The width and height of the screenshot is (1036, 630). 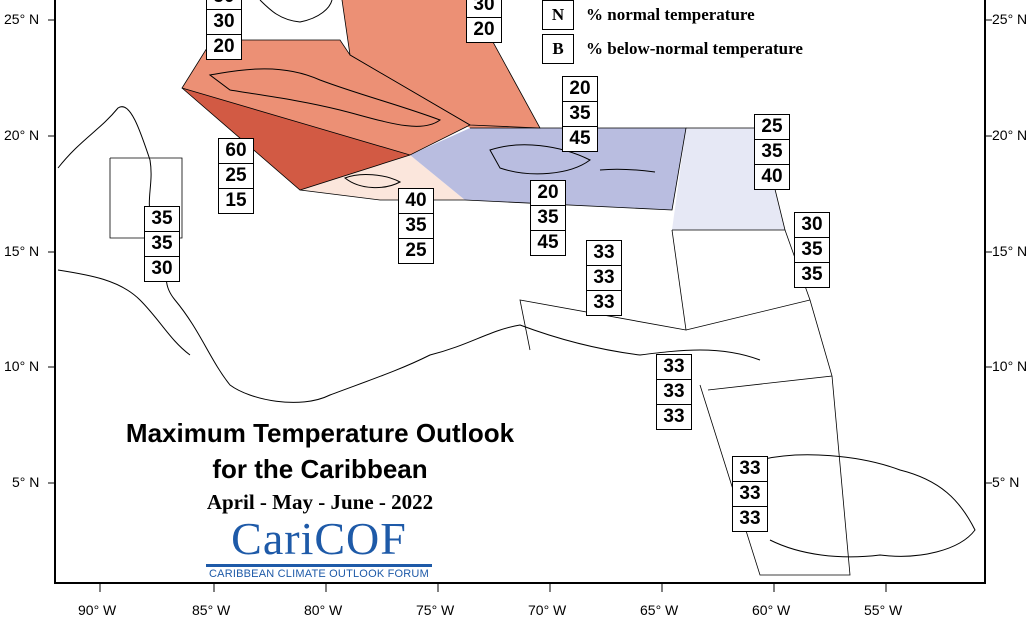 I want to click on lon-label-55w: 55° W, so click(x=883, y=610).